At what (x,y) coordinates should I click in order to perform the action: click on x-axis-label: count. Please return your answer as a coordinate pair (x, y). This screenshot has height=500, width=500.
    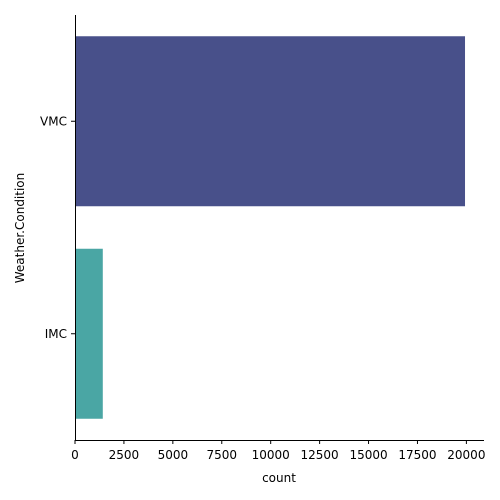
    Looking at the image, I should click on (279, 478).